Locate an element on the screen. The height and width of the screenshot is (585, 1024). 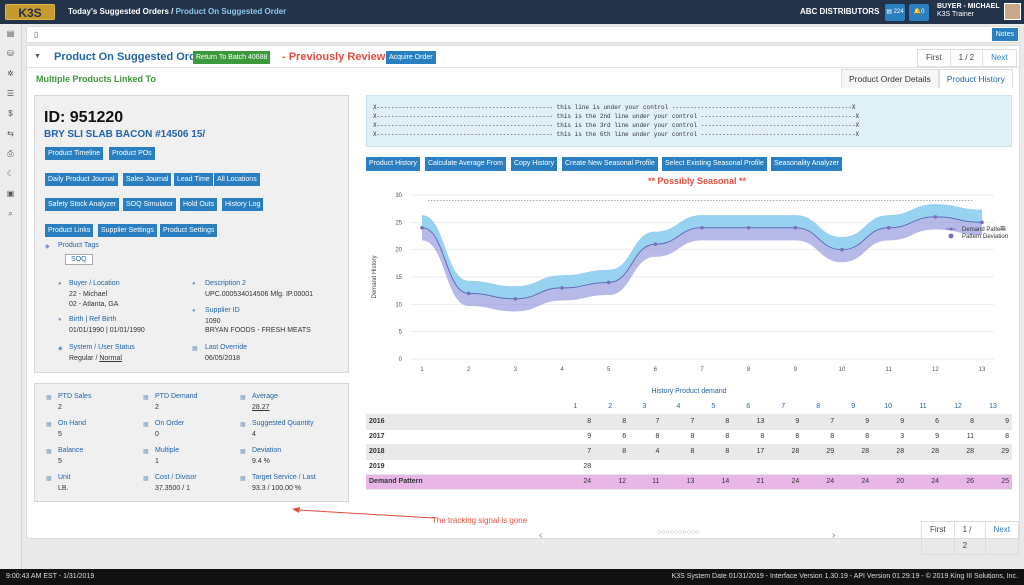
search-icon: ⌕ is located at coordinates (10, 213).